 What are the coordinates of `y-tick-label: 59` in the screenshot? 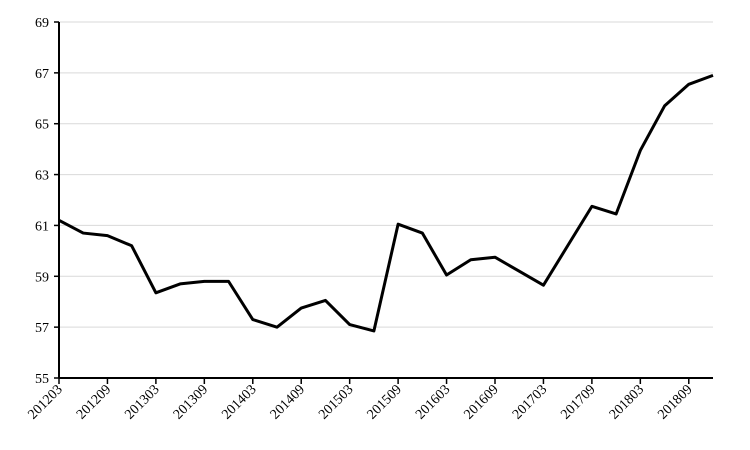 It's located at (42, 277).